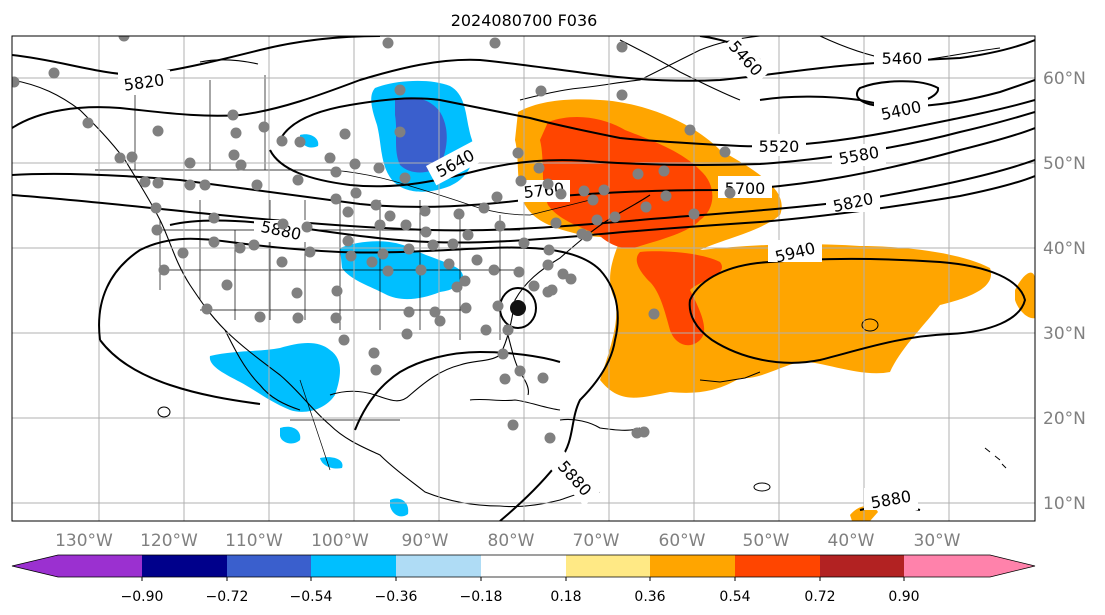 This screenshot has width=1105, height=615. I want to click on chart-title: 2024080700 F036, so click(524, 20).